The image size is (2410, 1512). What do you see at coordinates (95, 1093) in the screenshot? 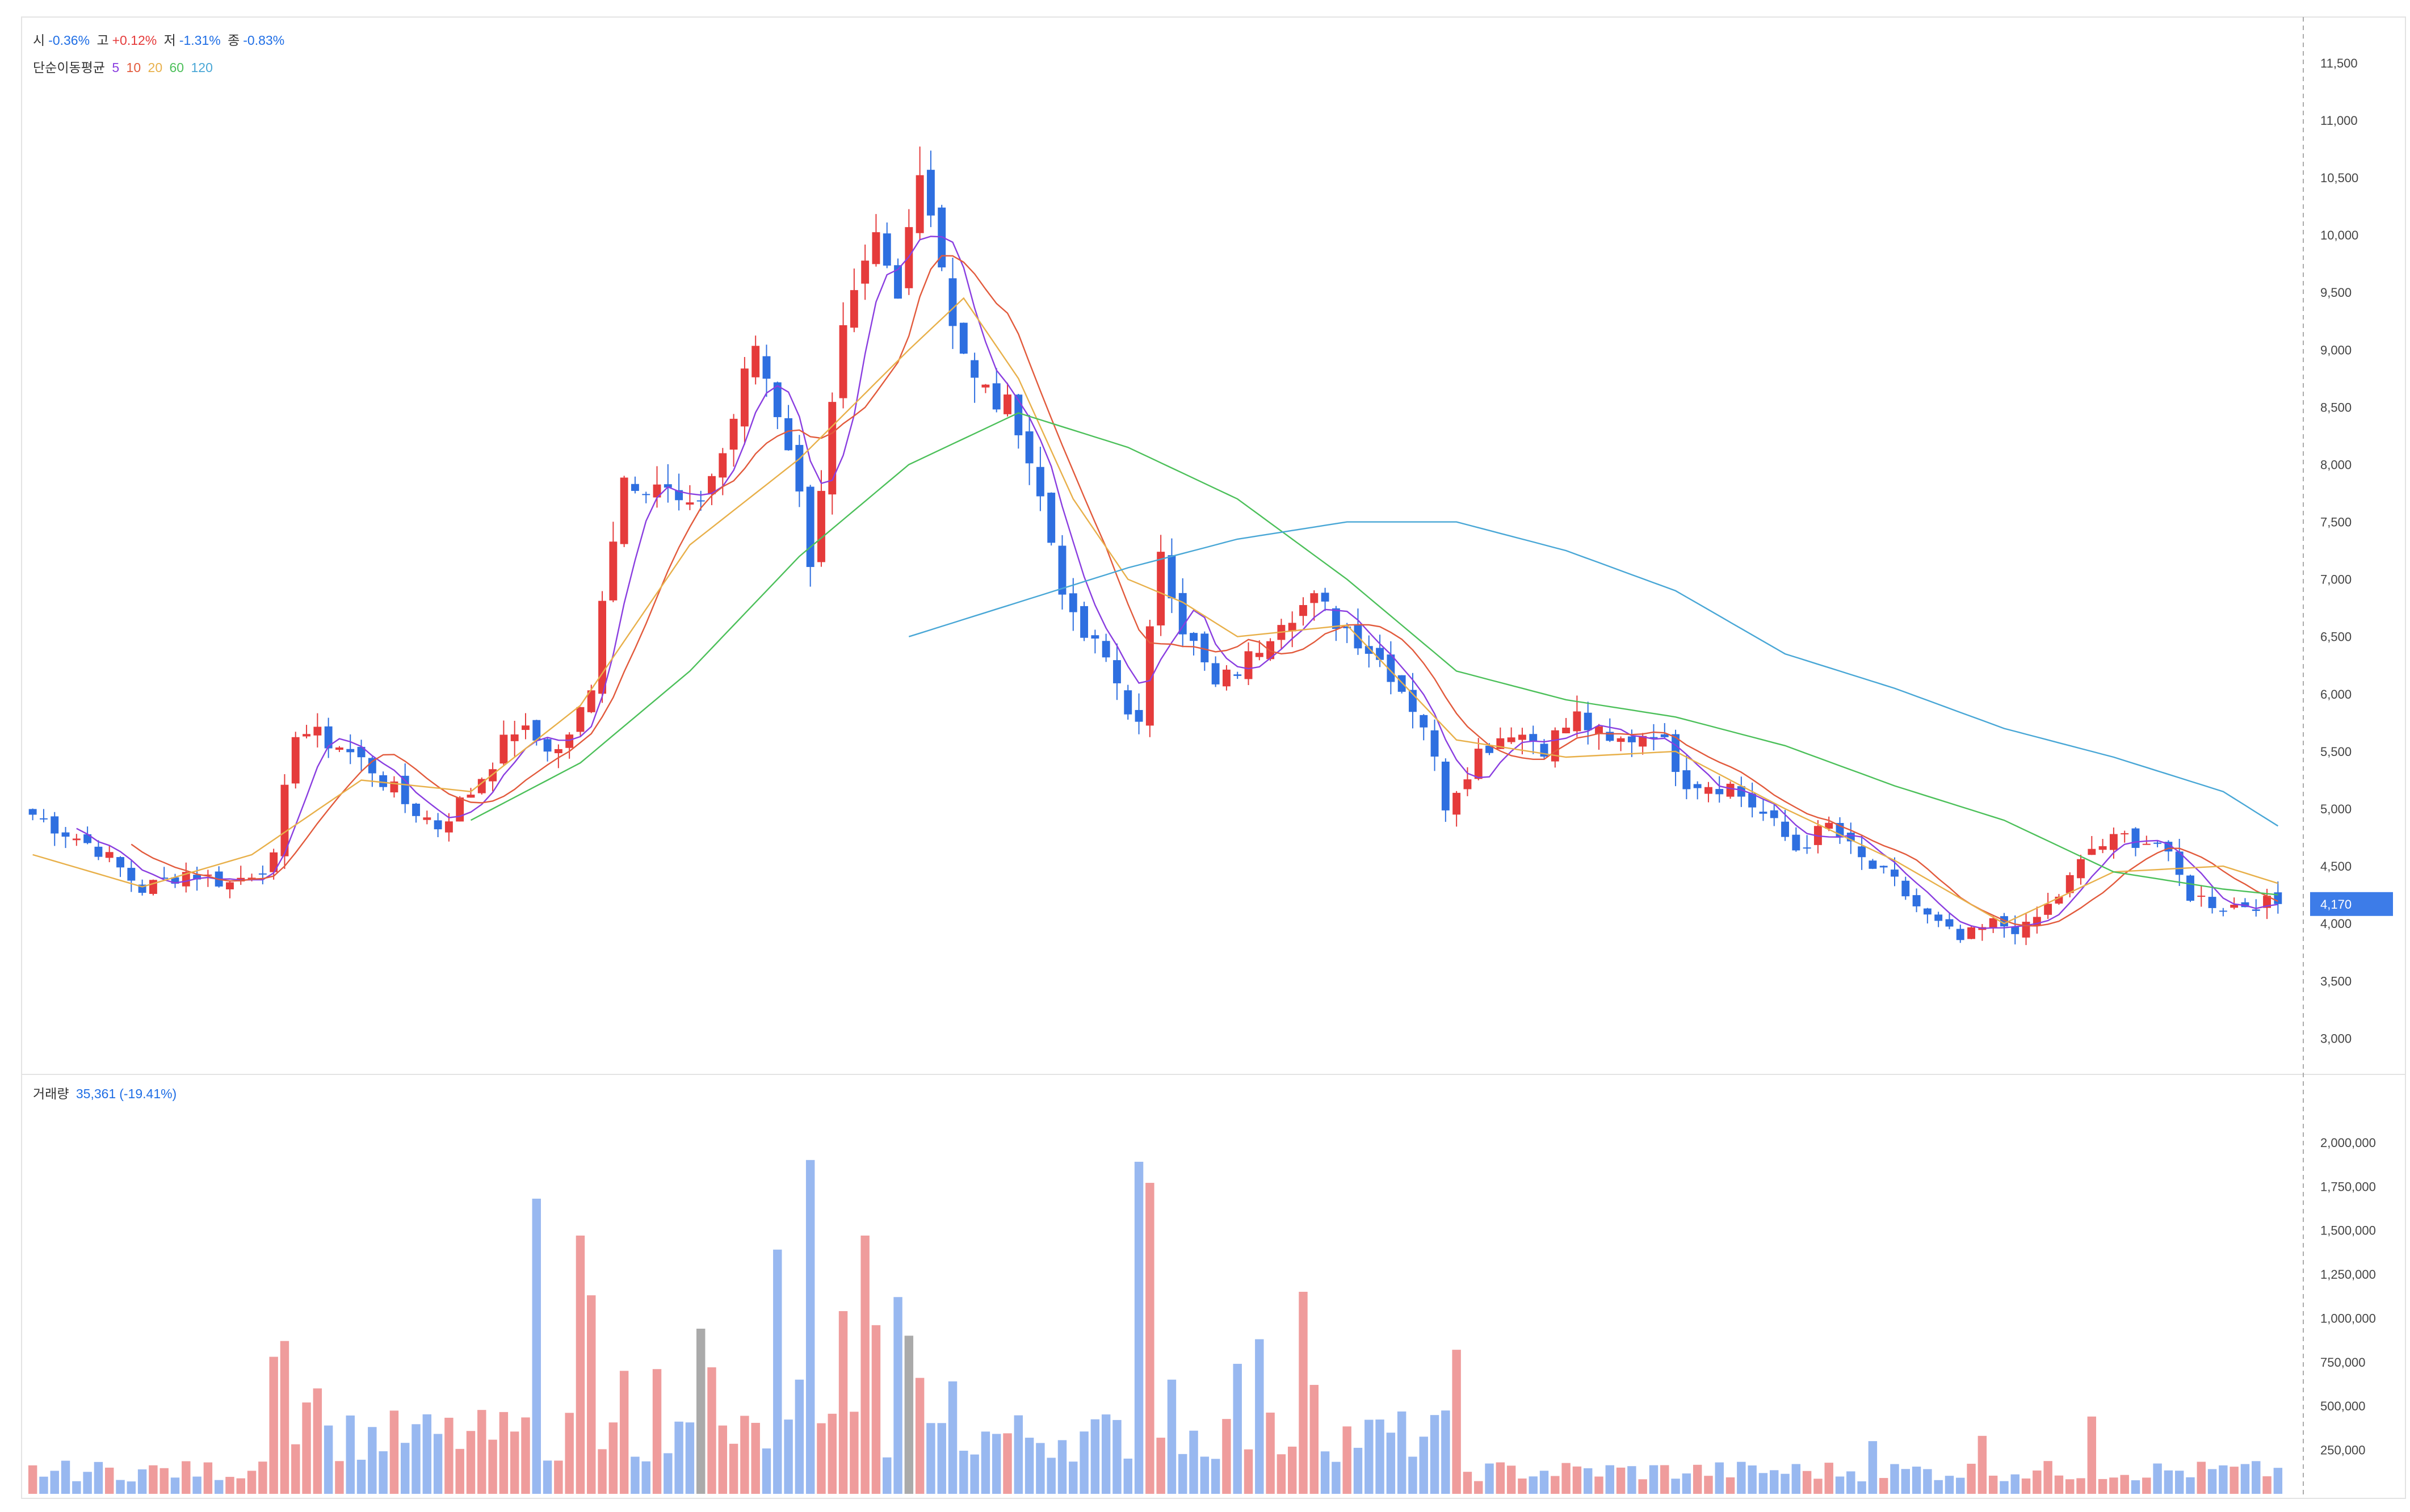
I see `volume-value: 35,361` at bounding box center [95, 1093].